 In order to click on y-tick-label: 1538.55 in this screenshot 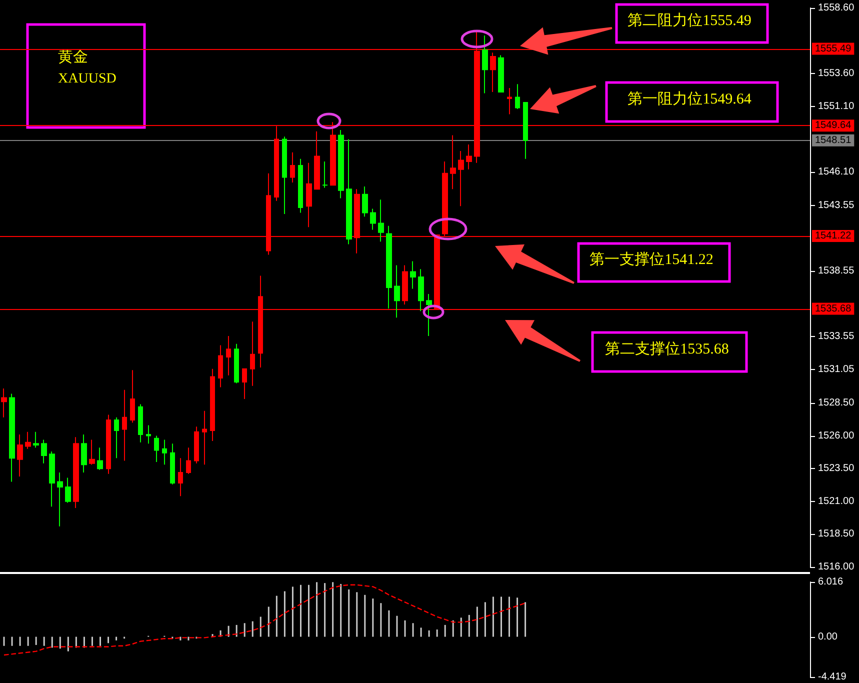, I will do `click(836, 271)`.